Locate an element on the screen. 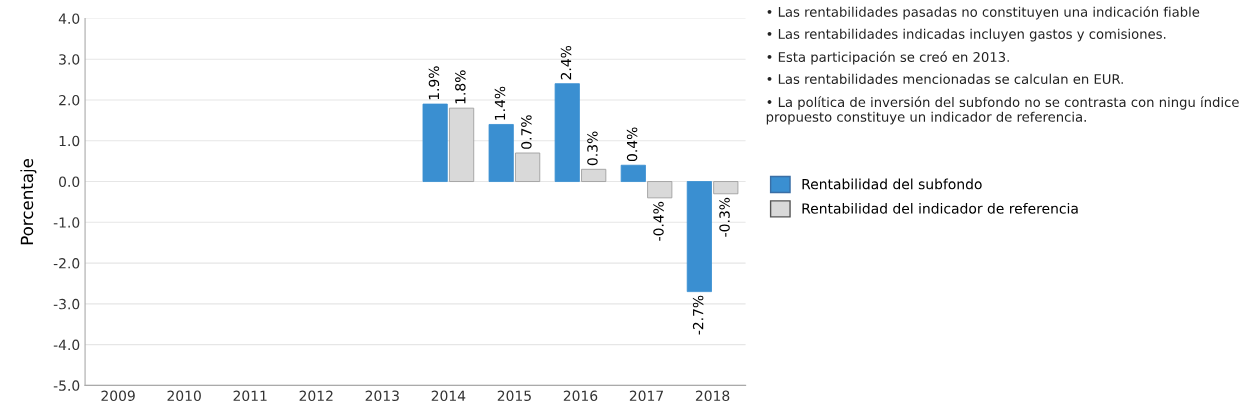  text: • Las rentabilidades indicadas incluyen gastos y comisiones. is located at coordinates (966, 35).